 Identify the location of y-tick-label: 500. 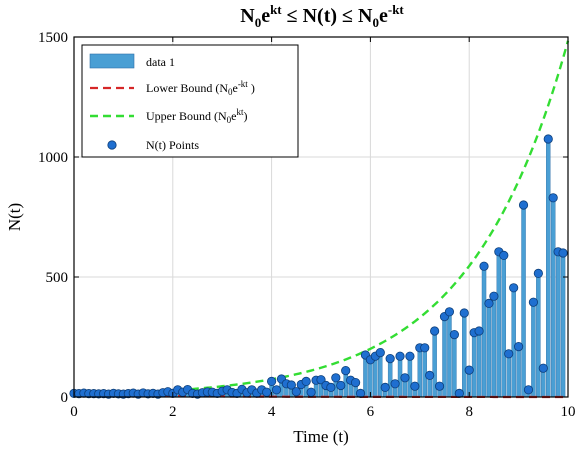
(57, 278).